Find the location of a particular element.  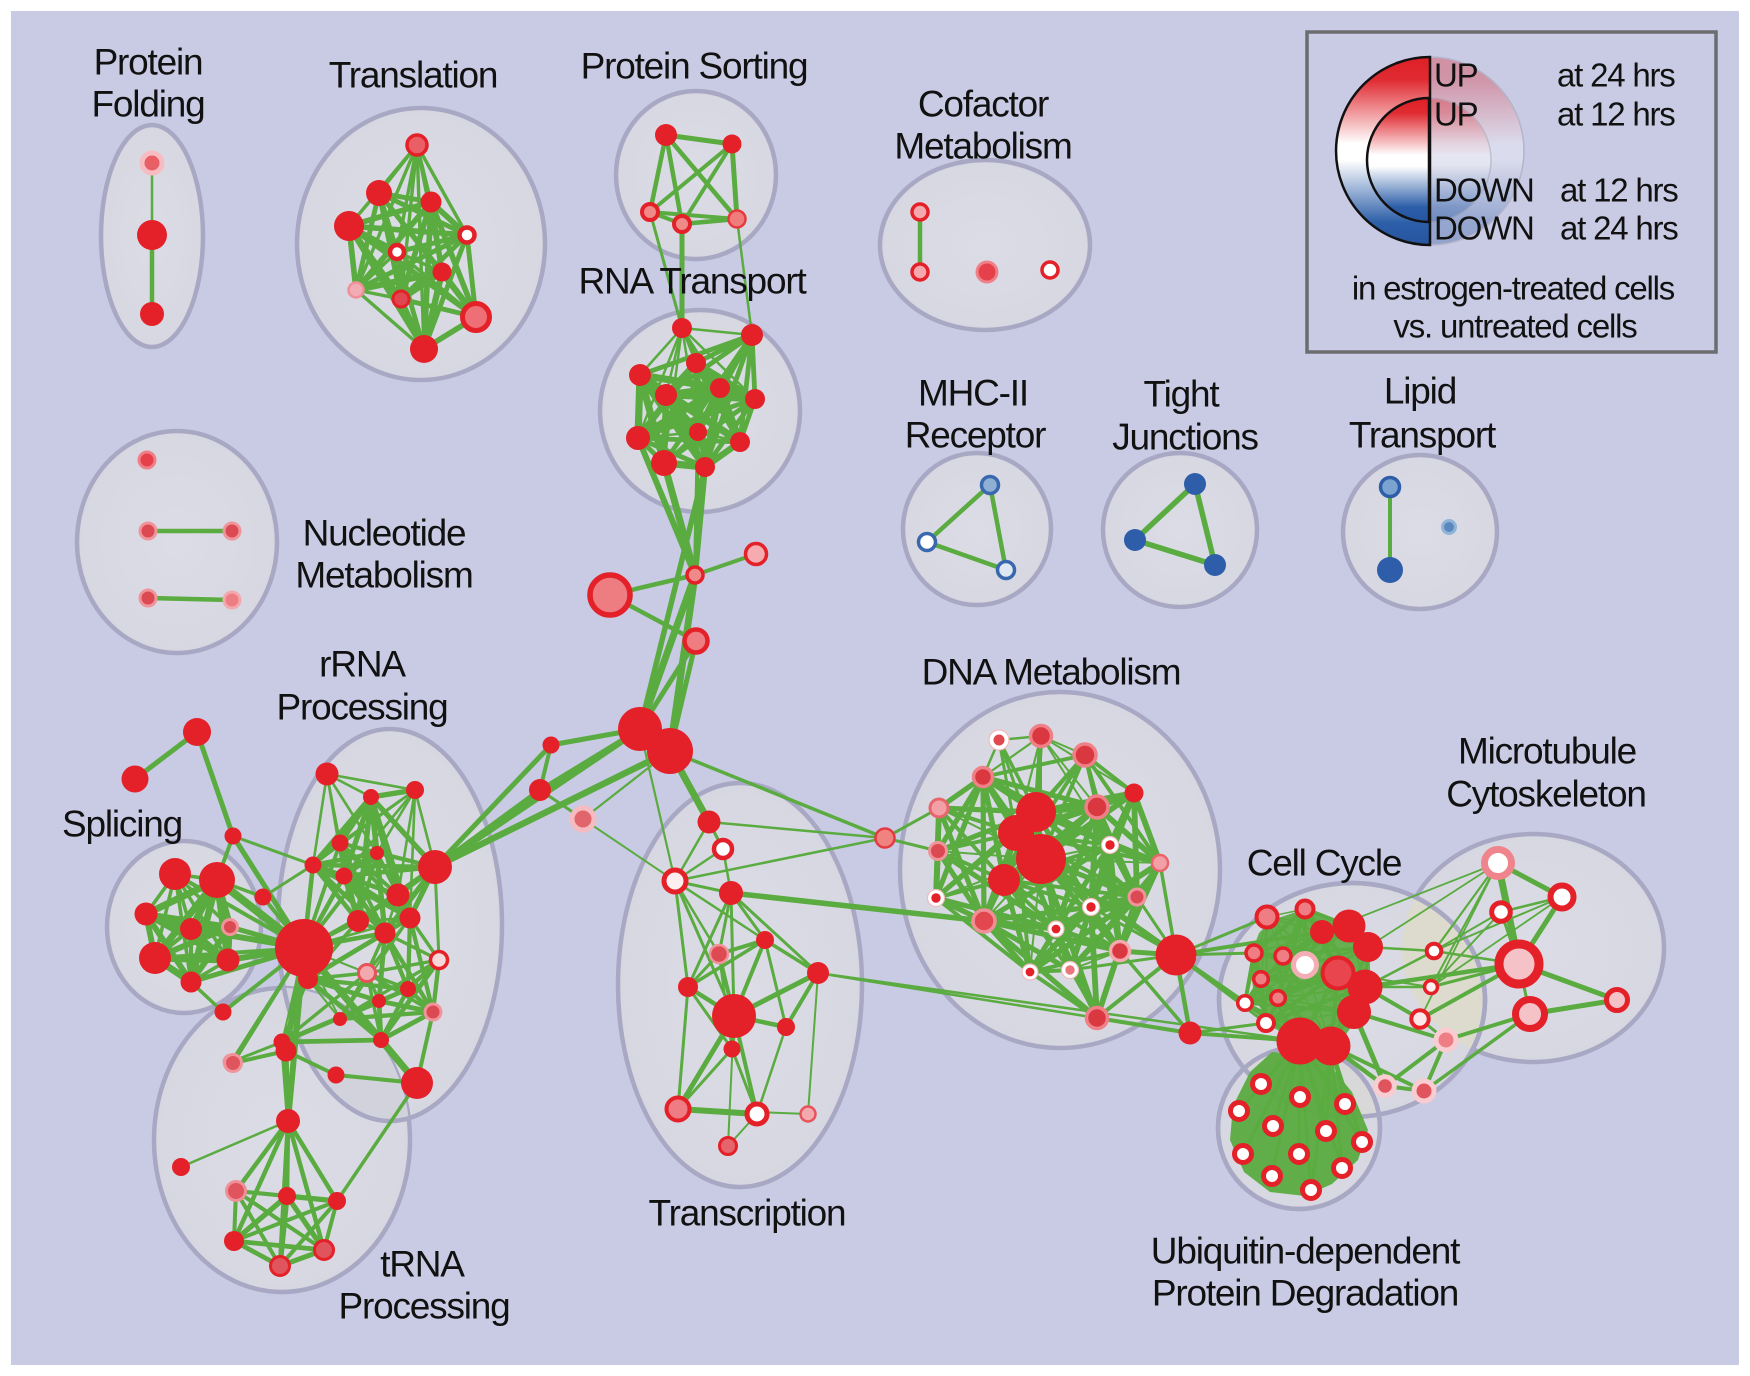

svg-text: in estrogen-treated cells is located at coordinates (1513, 288).